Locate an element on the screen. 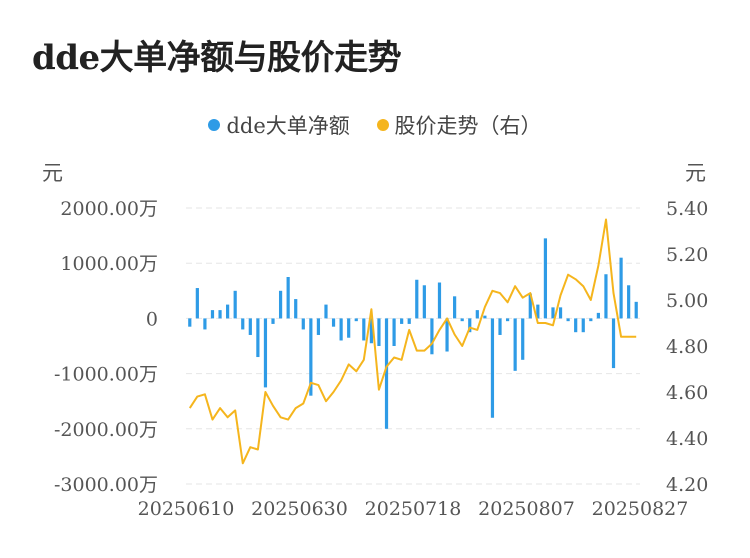 Image resolution: width=750 pixels, height=558 pixels. y-left-tick-label: 0 is located at coordinates (152, 319).